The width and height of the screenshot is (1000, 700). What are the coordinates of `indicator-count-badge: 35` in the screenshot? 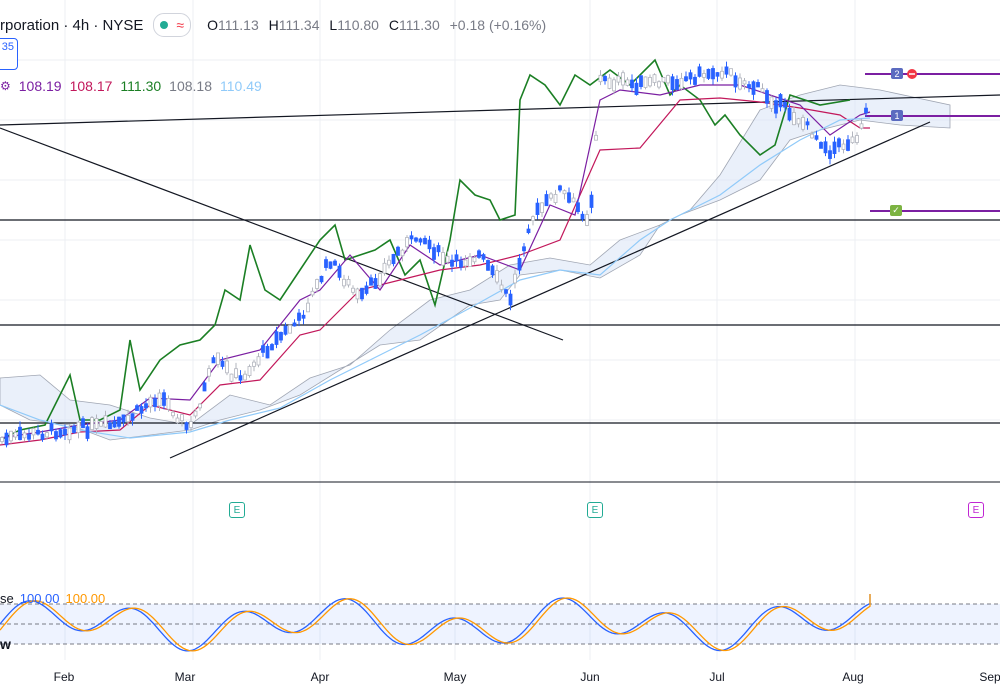 It's located at (9, 54).